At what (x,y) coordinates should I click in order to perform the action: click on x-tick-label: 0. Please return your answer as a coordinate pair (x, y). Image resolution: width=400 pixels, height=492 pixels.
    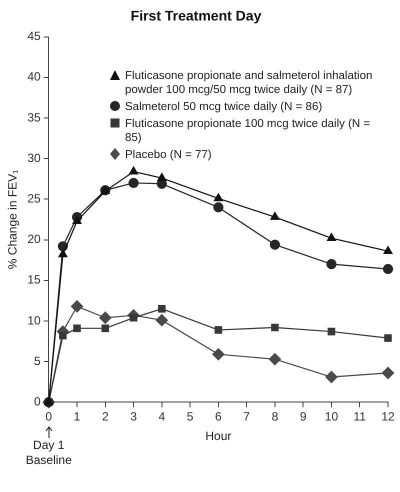
    Looking at the image, I should click on (48, 417).